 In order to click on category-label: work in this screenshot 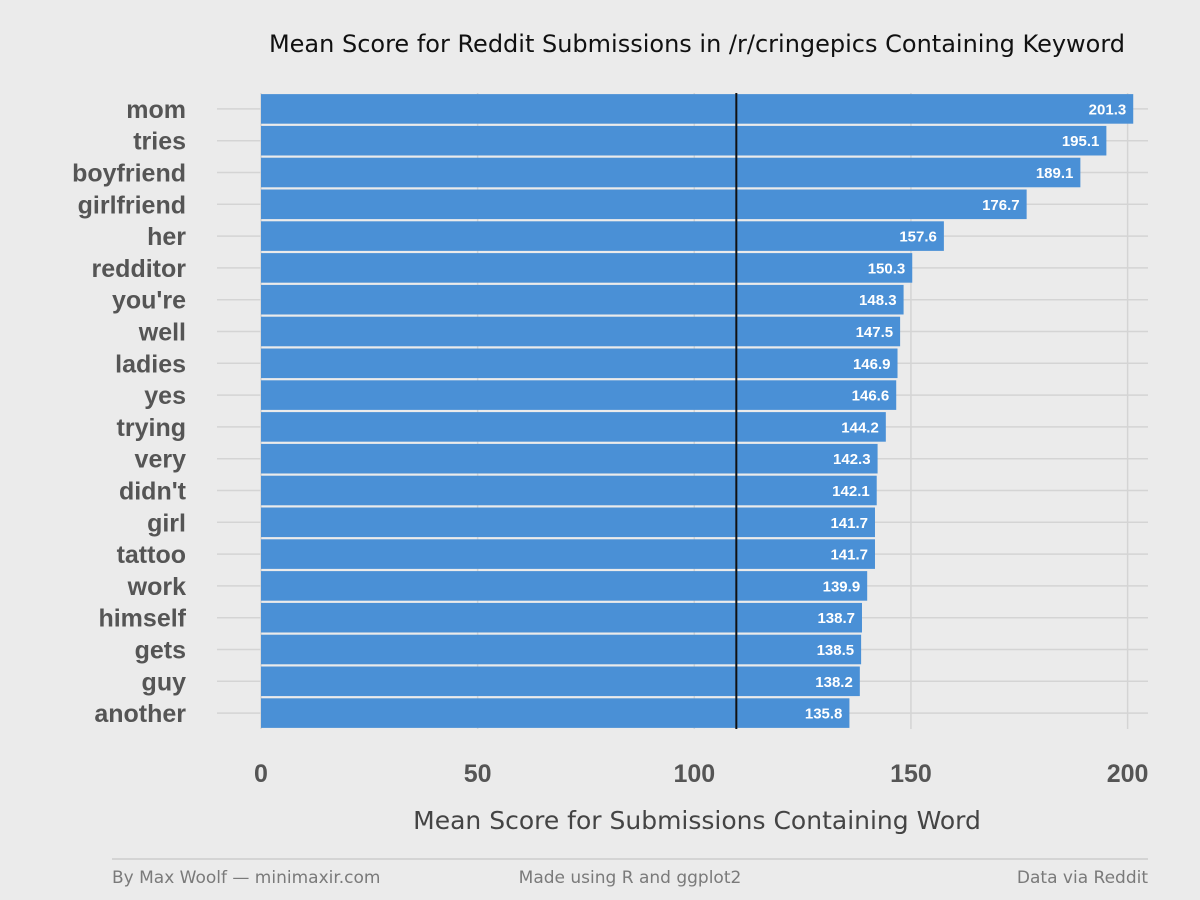, I will do `click(156, 587)`.